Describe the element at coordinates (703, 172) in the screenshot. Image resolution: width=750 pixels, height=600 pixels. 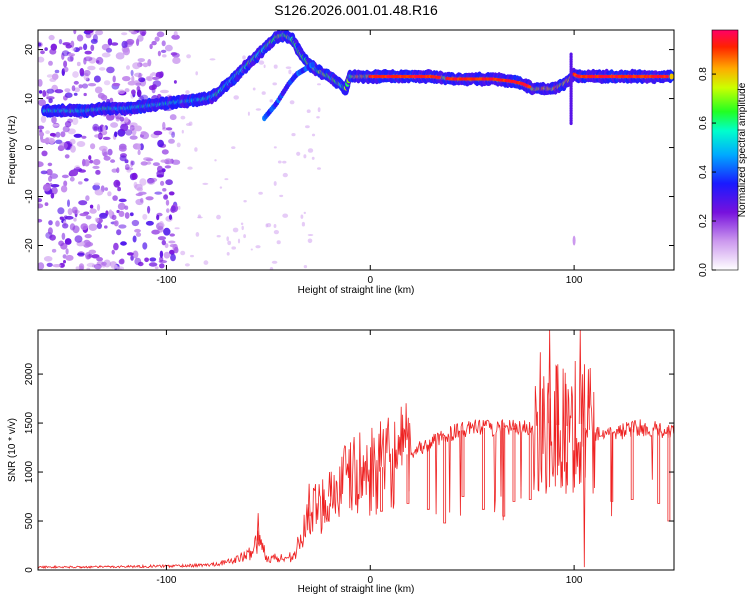
I see `colorbar-tick-label: 0.4` at that location.